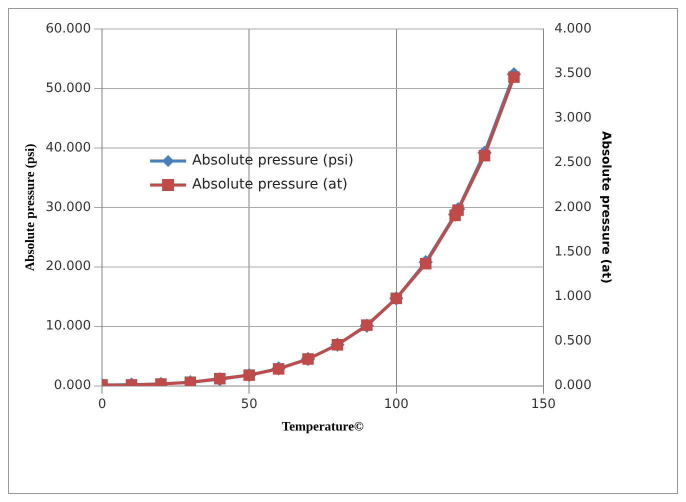 This screenshot has height=502, width=686. What do you see at coordinates (573, 118) in the screenshot?
I see `y2-tick-label: 3.000` at bounding box center [573, 118].